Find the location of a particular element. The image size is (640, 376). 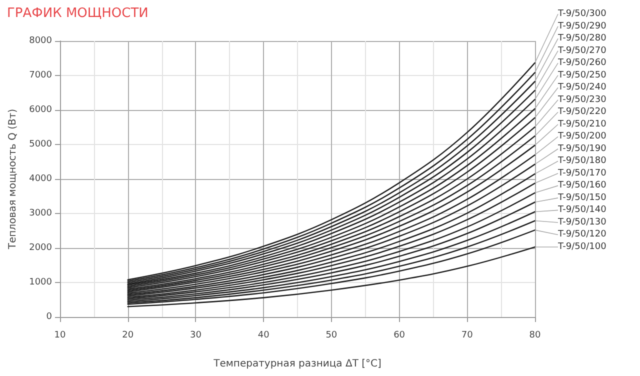

x-axis-title: Температурная разница ΔT [°C] is located at coordinates (297, 364).